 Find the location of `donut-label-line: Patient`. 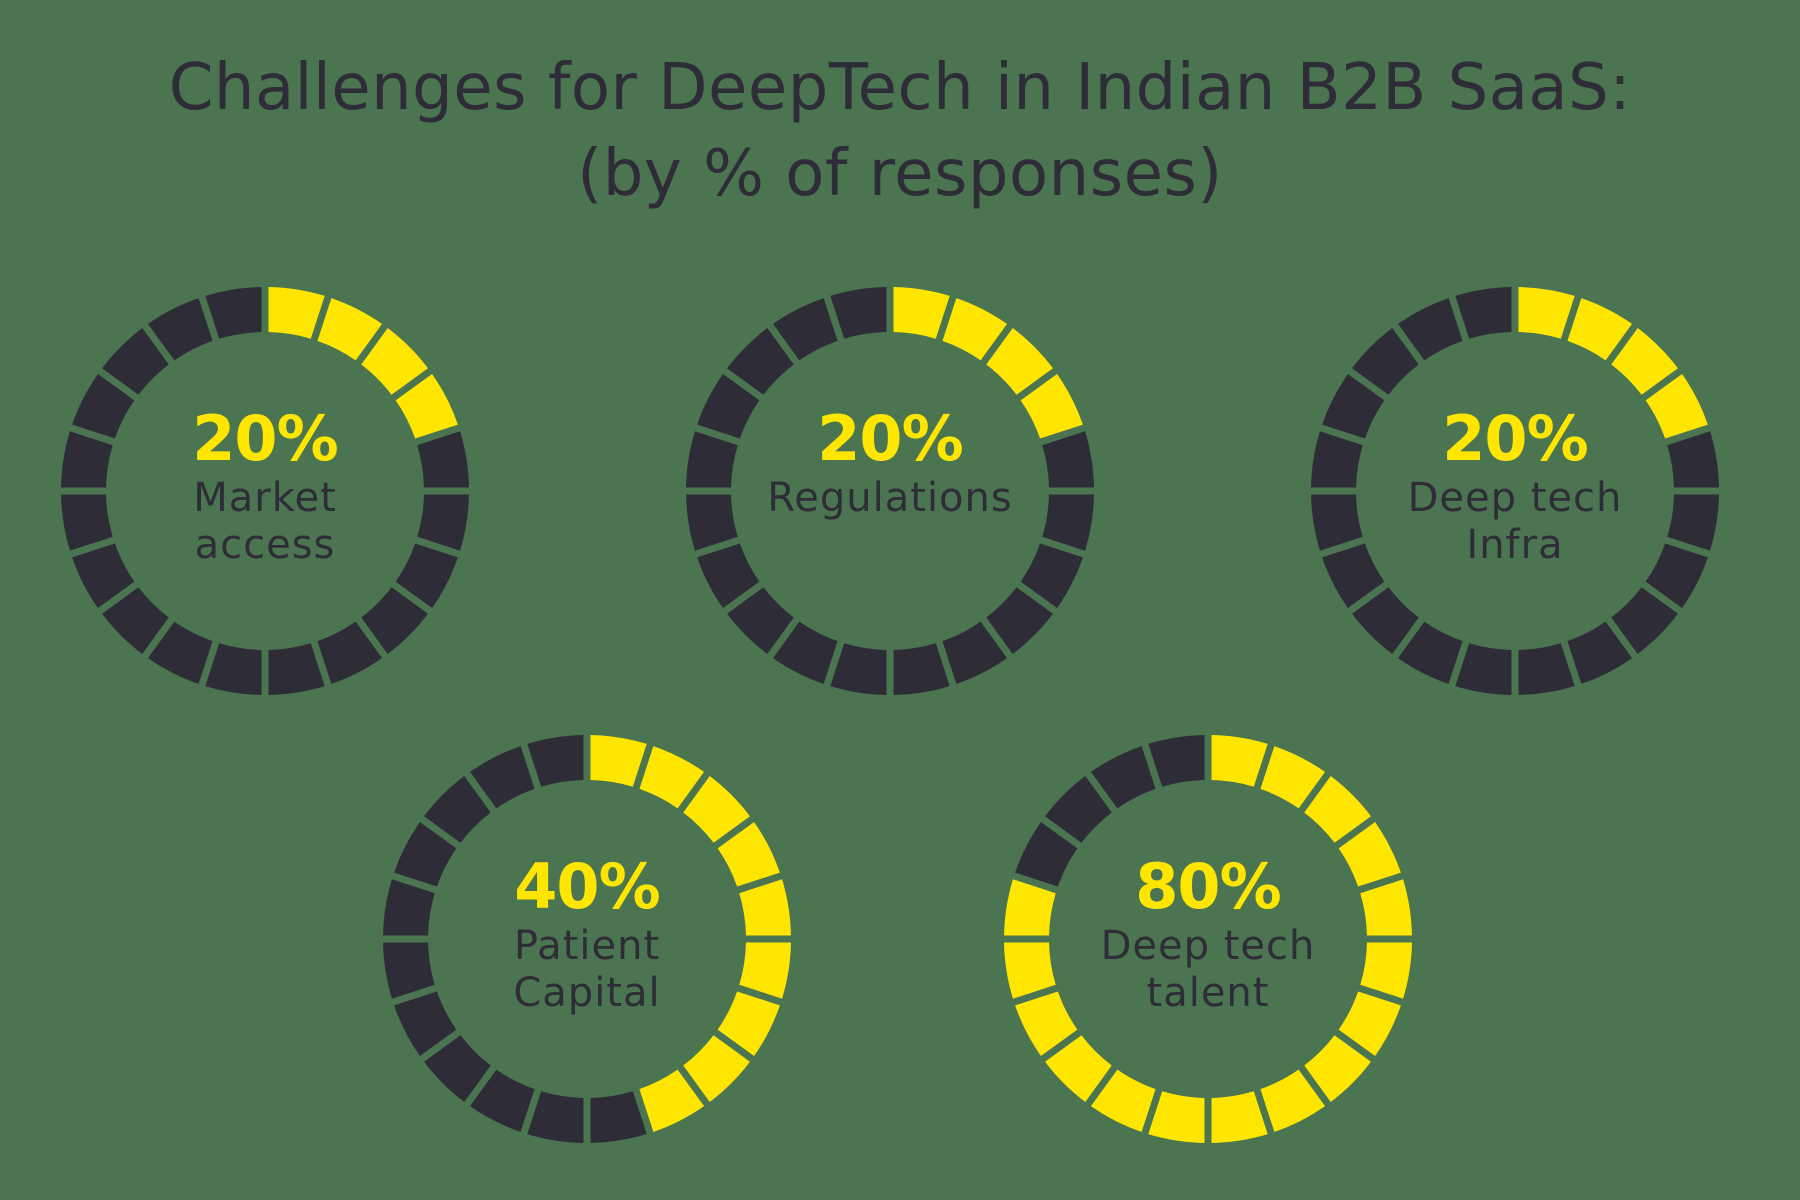

donut-label-line: Patient is located at coordinates (587, 946).